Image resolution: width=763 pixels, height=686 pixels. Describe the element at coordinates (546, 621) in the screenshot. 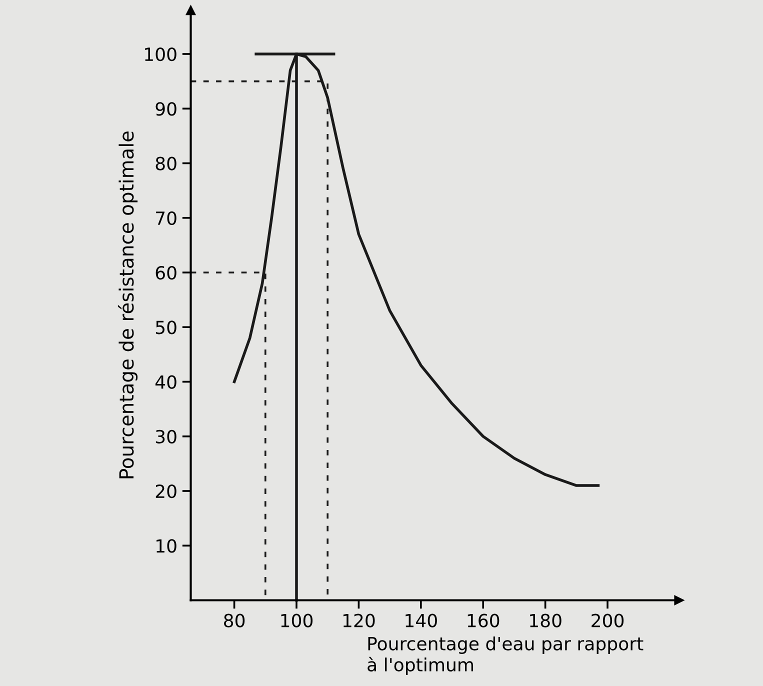

I see `x-tick-label: 180` at that location.